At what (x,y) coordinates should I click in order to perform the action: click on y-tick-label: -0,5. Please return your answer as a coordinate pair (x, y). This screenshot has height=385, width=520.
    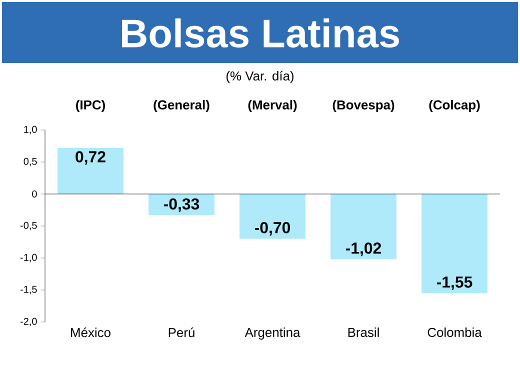
    Looking at the image, I should click on (28, 226).